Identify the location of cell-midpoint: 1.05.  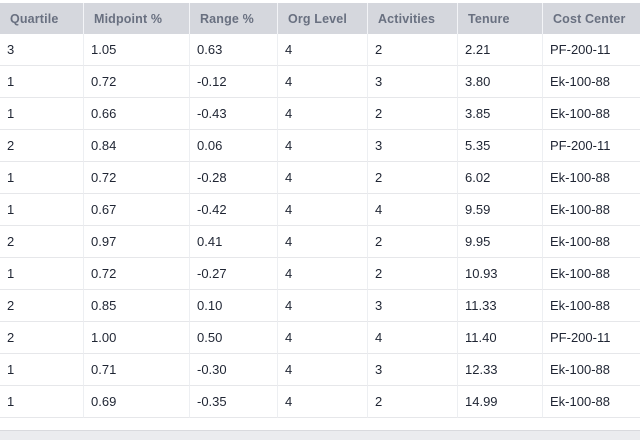
(137, 50).